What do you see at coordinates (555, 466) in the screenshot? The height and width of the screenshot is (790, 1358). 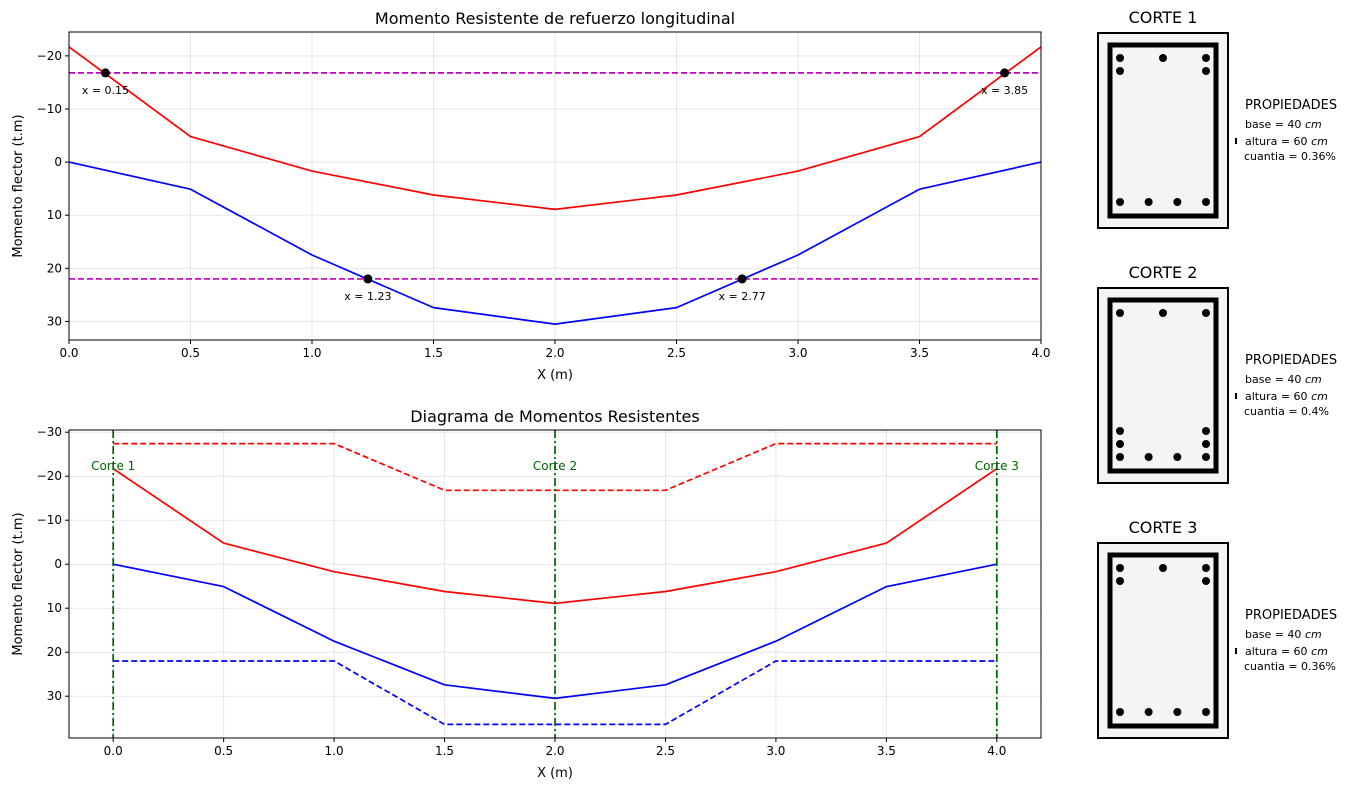 I see `corte-label: Corte 2` at bounding box center [555, 466].